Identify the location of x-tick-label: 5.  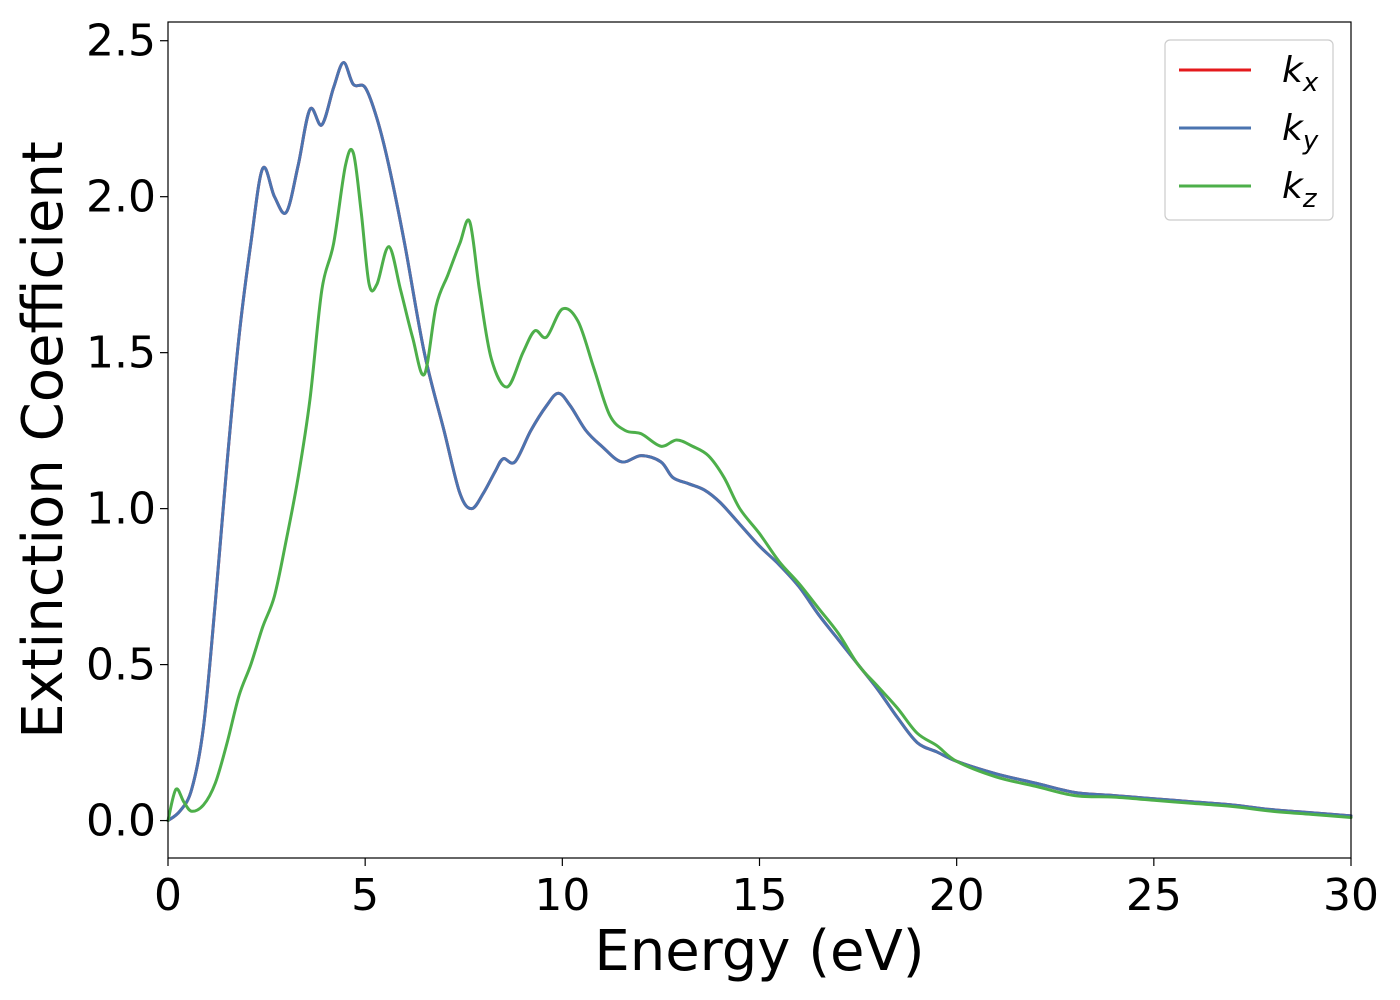
(365, 895).